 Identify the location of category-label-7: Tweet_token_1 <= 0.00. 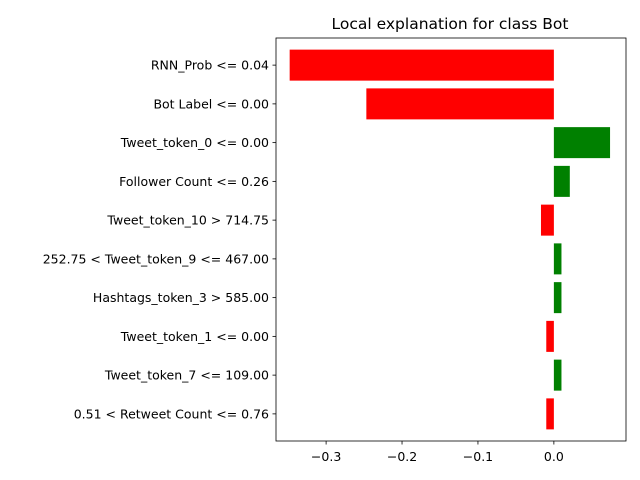
(194, 336).